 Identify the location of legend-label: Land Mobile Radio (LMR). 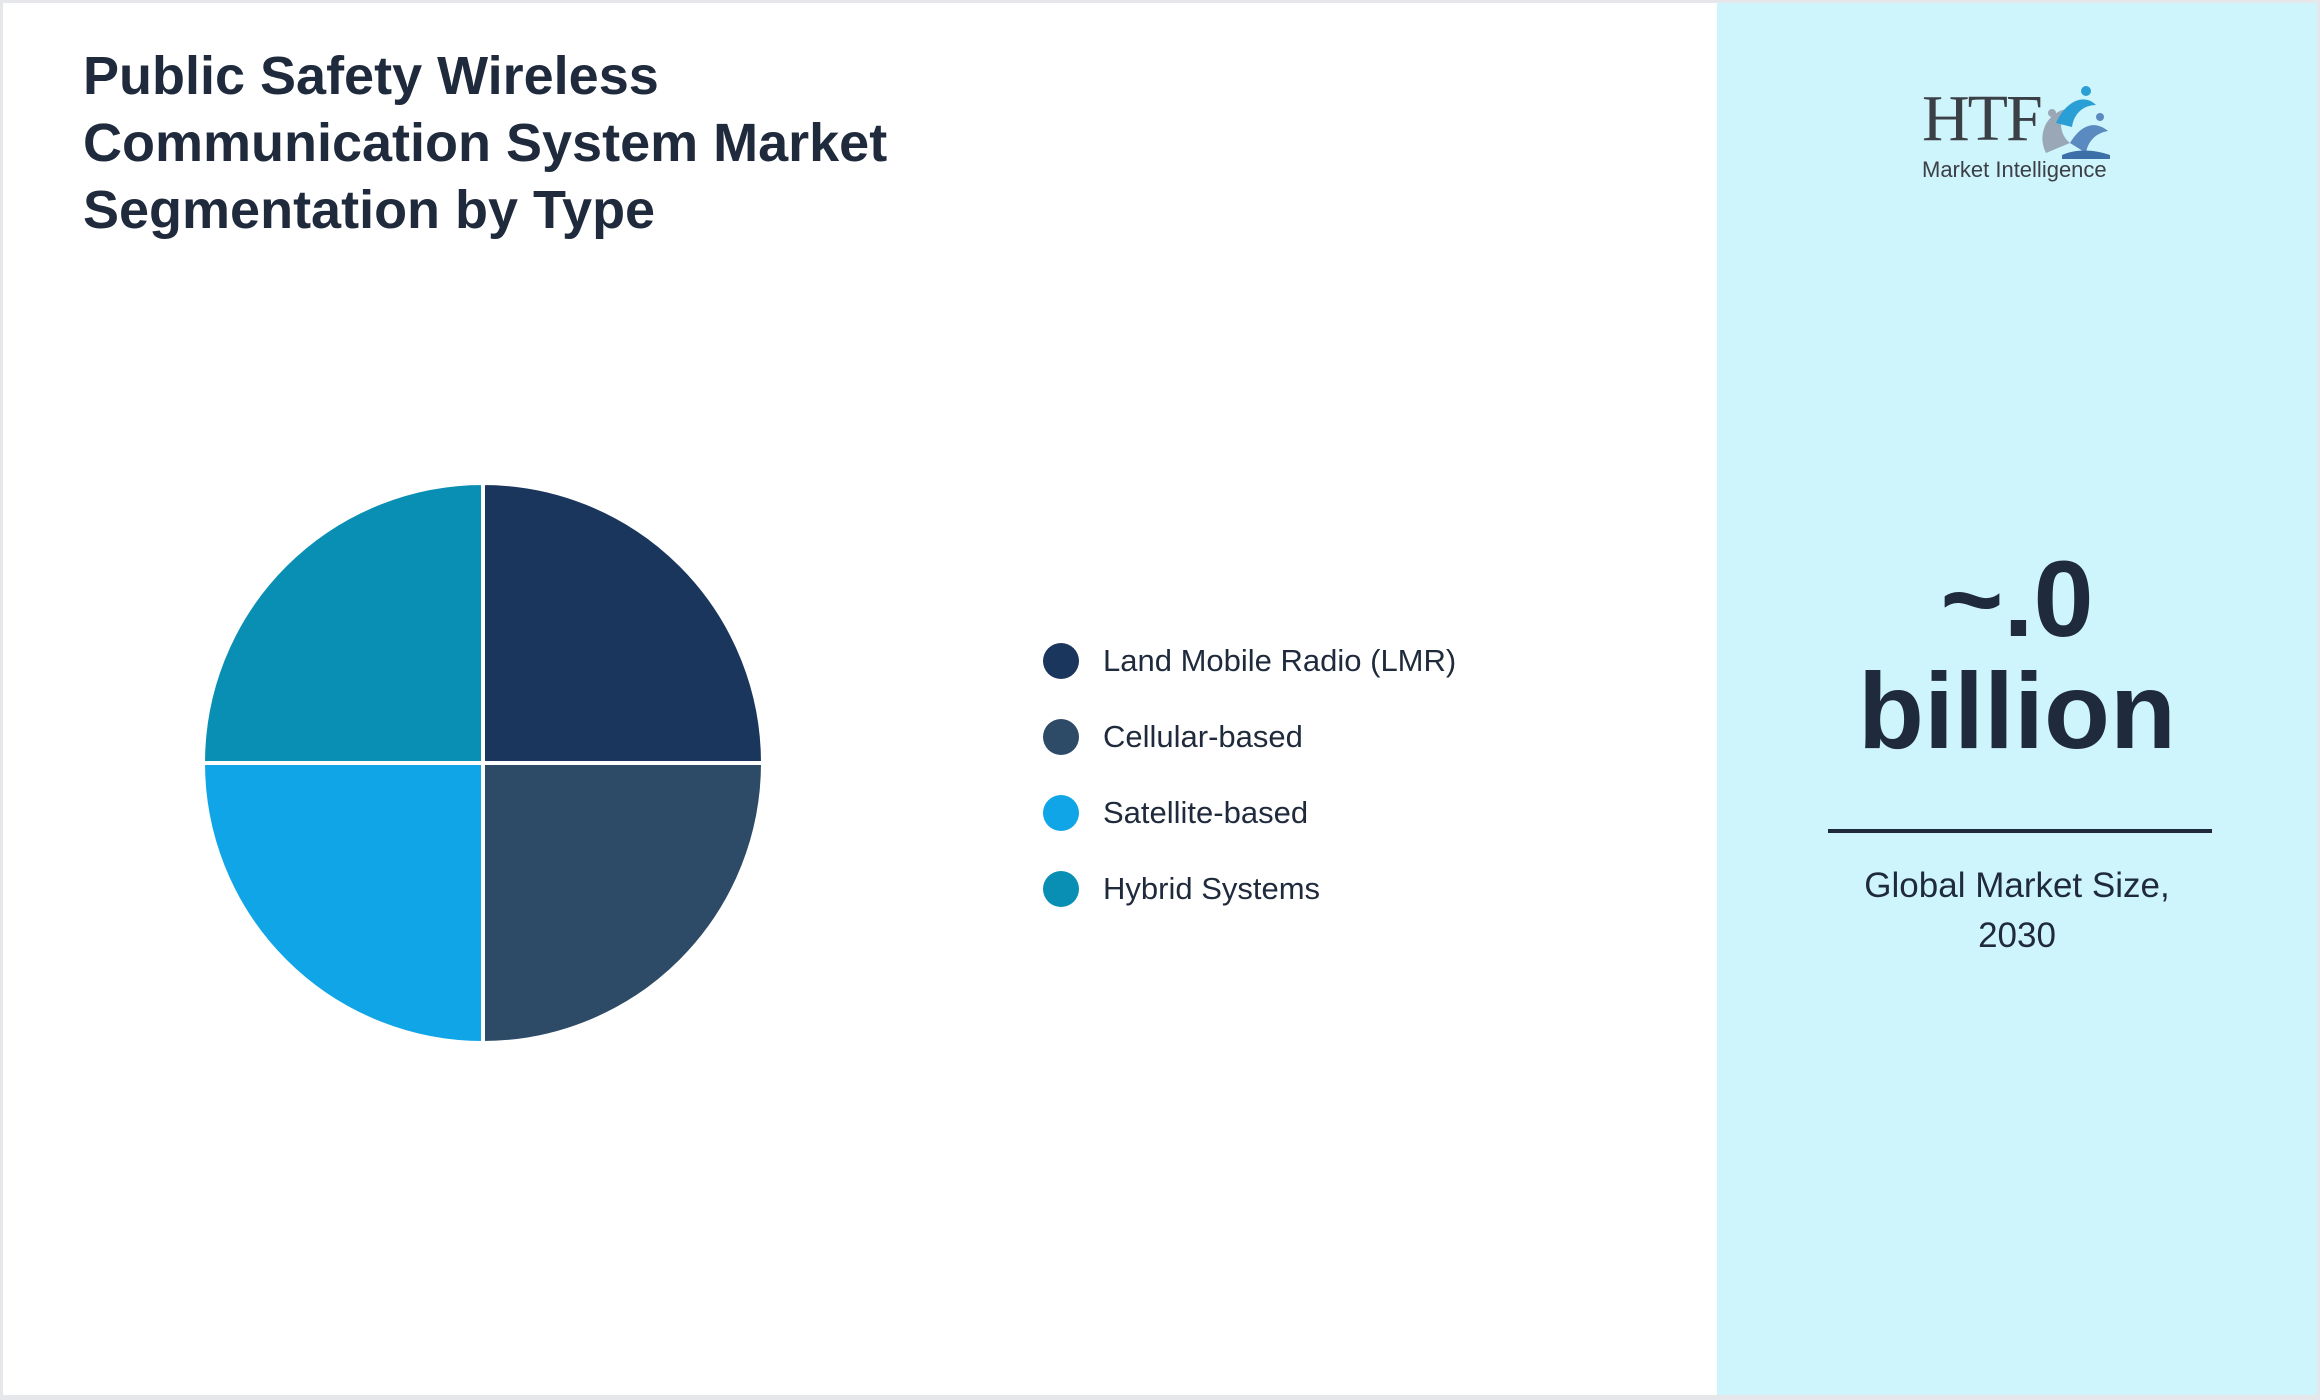
(1280, 660).